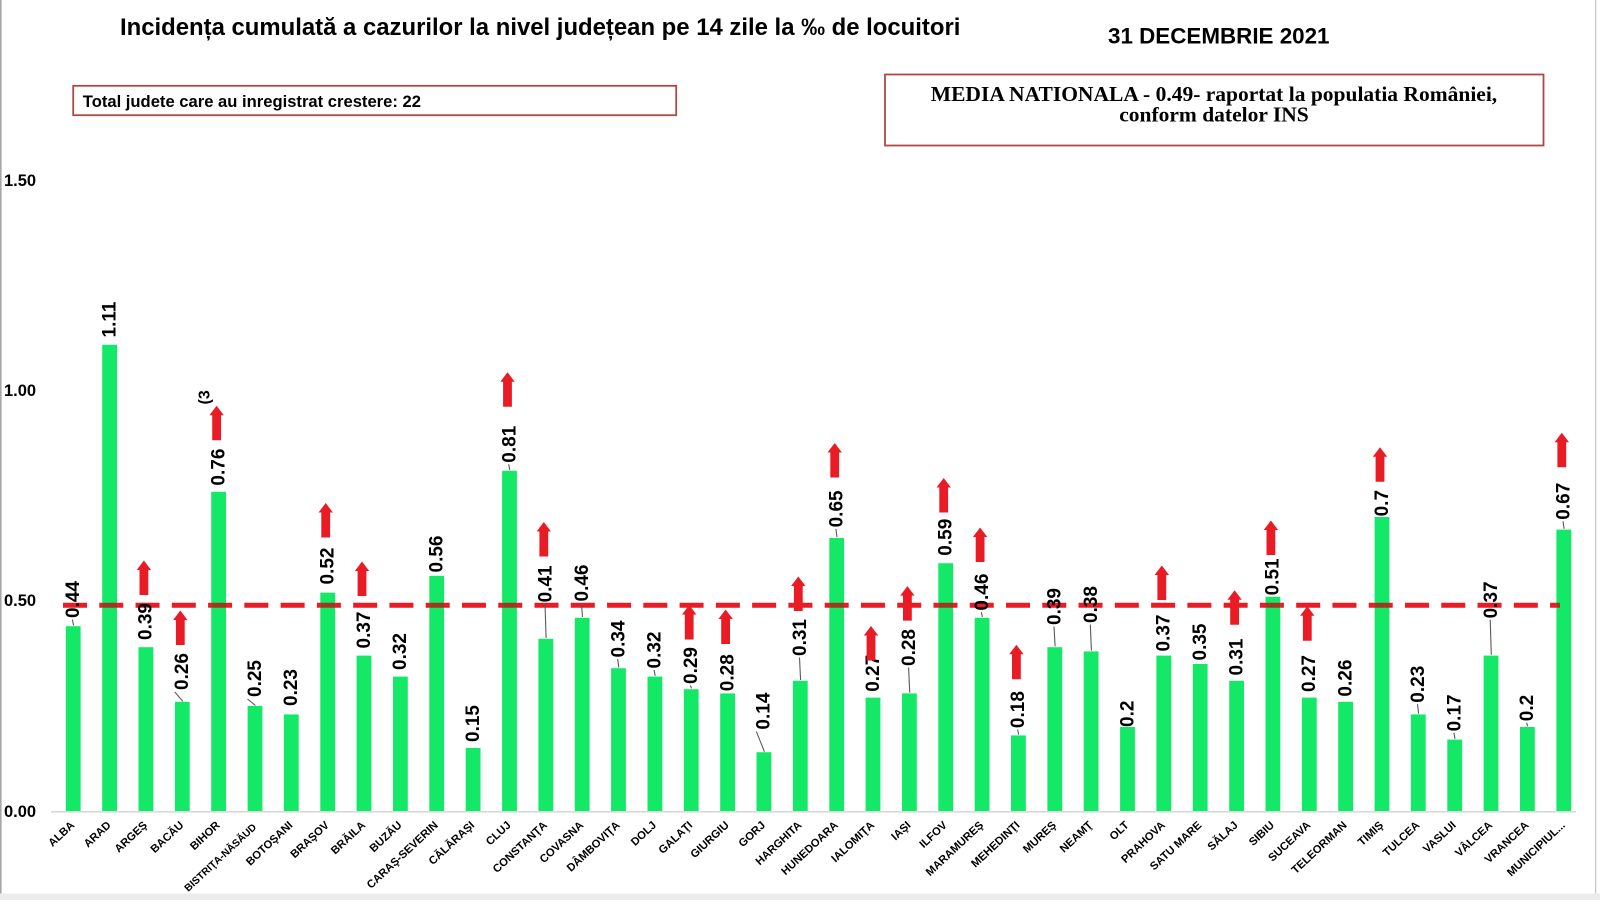 This screenshot has height=905, width=1600. What do you see at coordinates (437, 554) in the screenshot?
I see `svg-text: 0.56` at bounding box center [437, 554].